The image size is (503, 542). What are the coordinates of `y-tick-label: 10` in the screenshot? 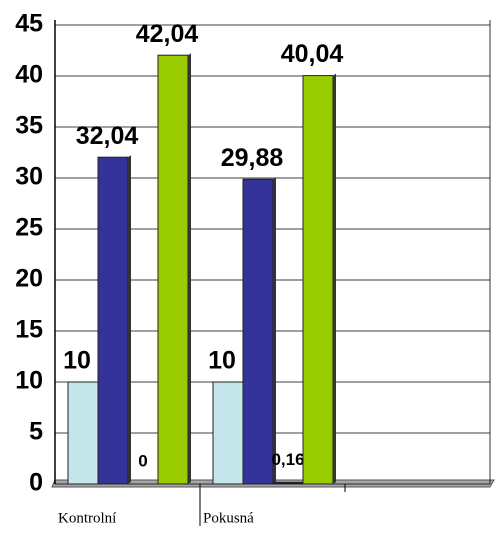 It's located at (29, 381).